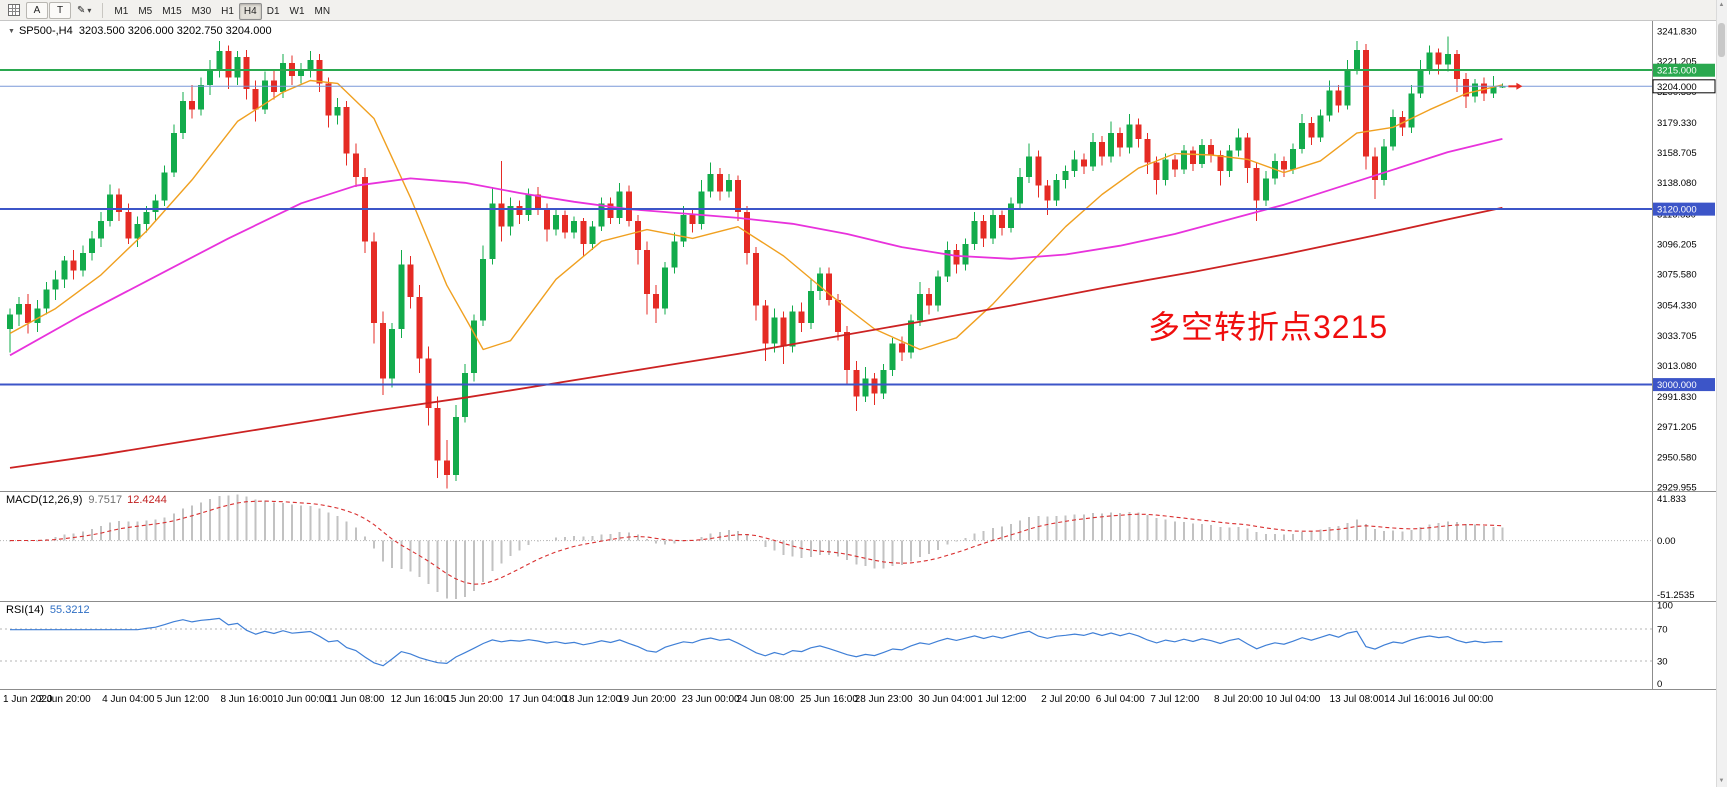 The height and width of the screenshot is (787, 1727). I want to click on time-axis-label: 10 Jul 04:00, so click(1293, 699).